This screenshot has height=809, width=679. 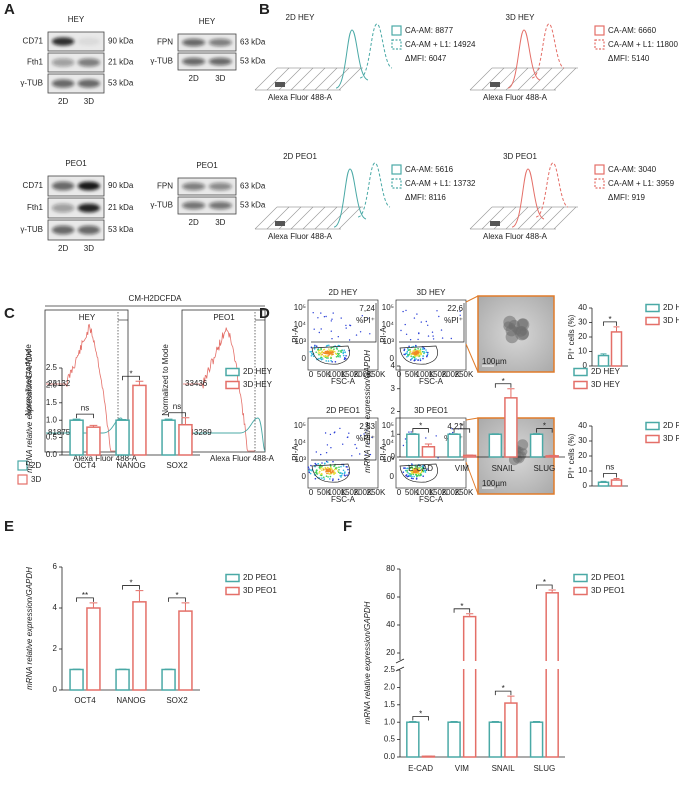 What do you see at coordinates (643, 44) in the screenshot?
I see `legend-label: CA-AM + L1: 11800` at bounding box center [643, 44].